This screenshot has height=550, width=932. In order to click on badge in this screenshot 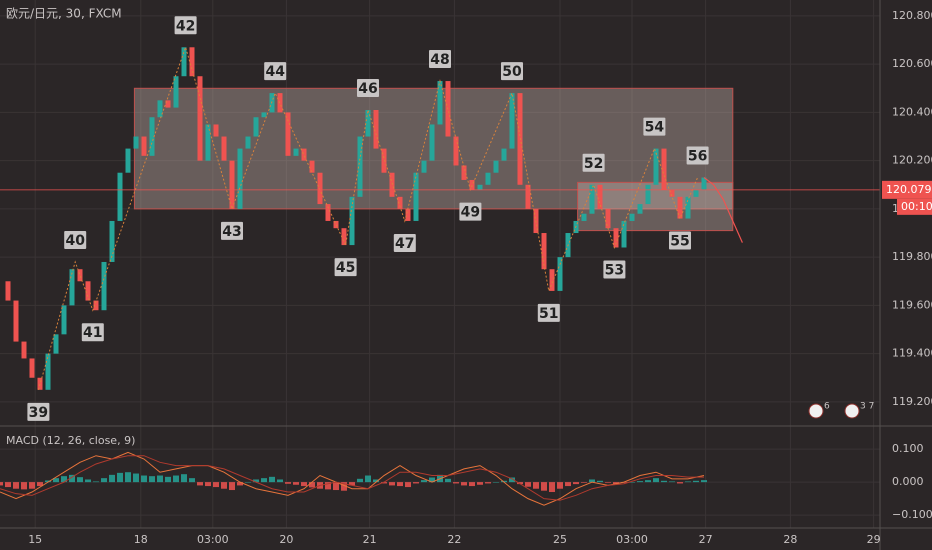, I will do `click(816, 411)`.